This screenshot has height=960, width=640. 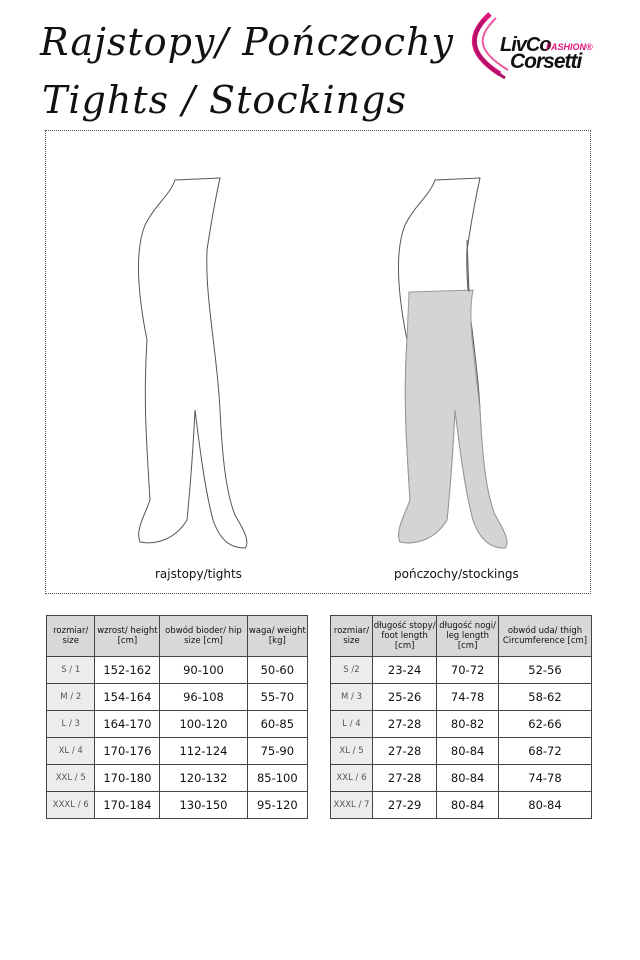 What do you see at coordinates (70, 778) in the screenshot?
I see `size-cell: XXL / 5` at bounding box center [70, 778].